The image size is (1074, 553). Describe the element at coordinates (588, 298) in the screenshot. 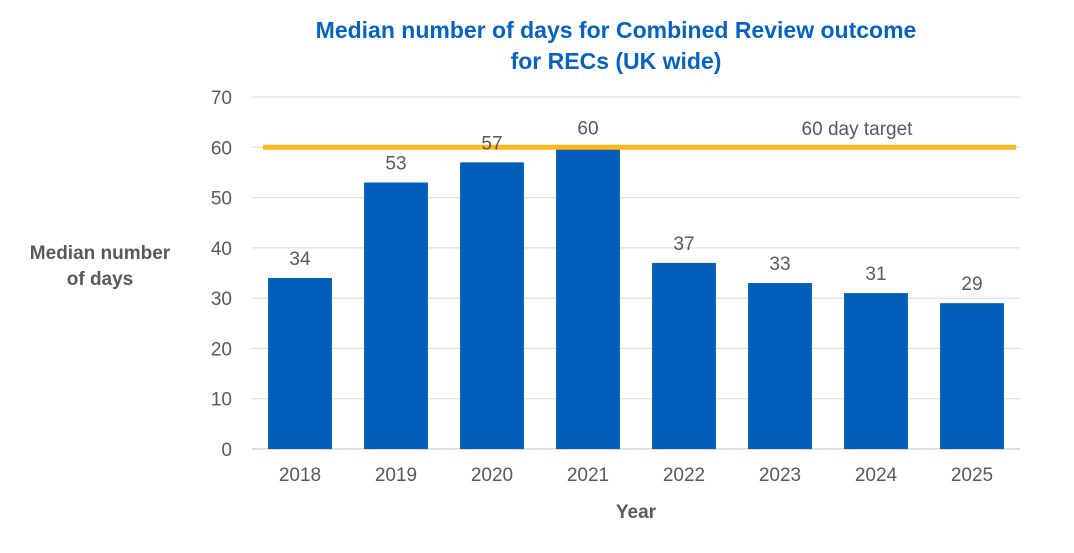

I see `bar-2021` at that location.